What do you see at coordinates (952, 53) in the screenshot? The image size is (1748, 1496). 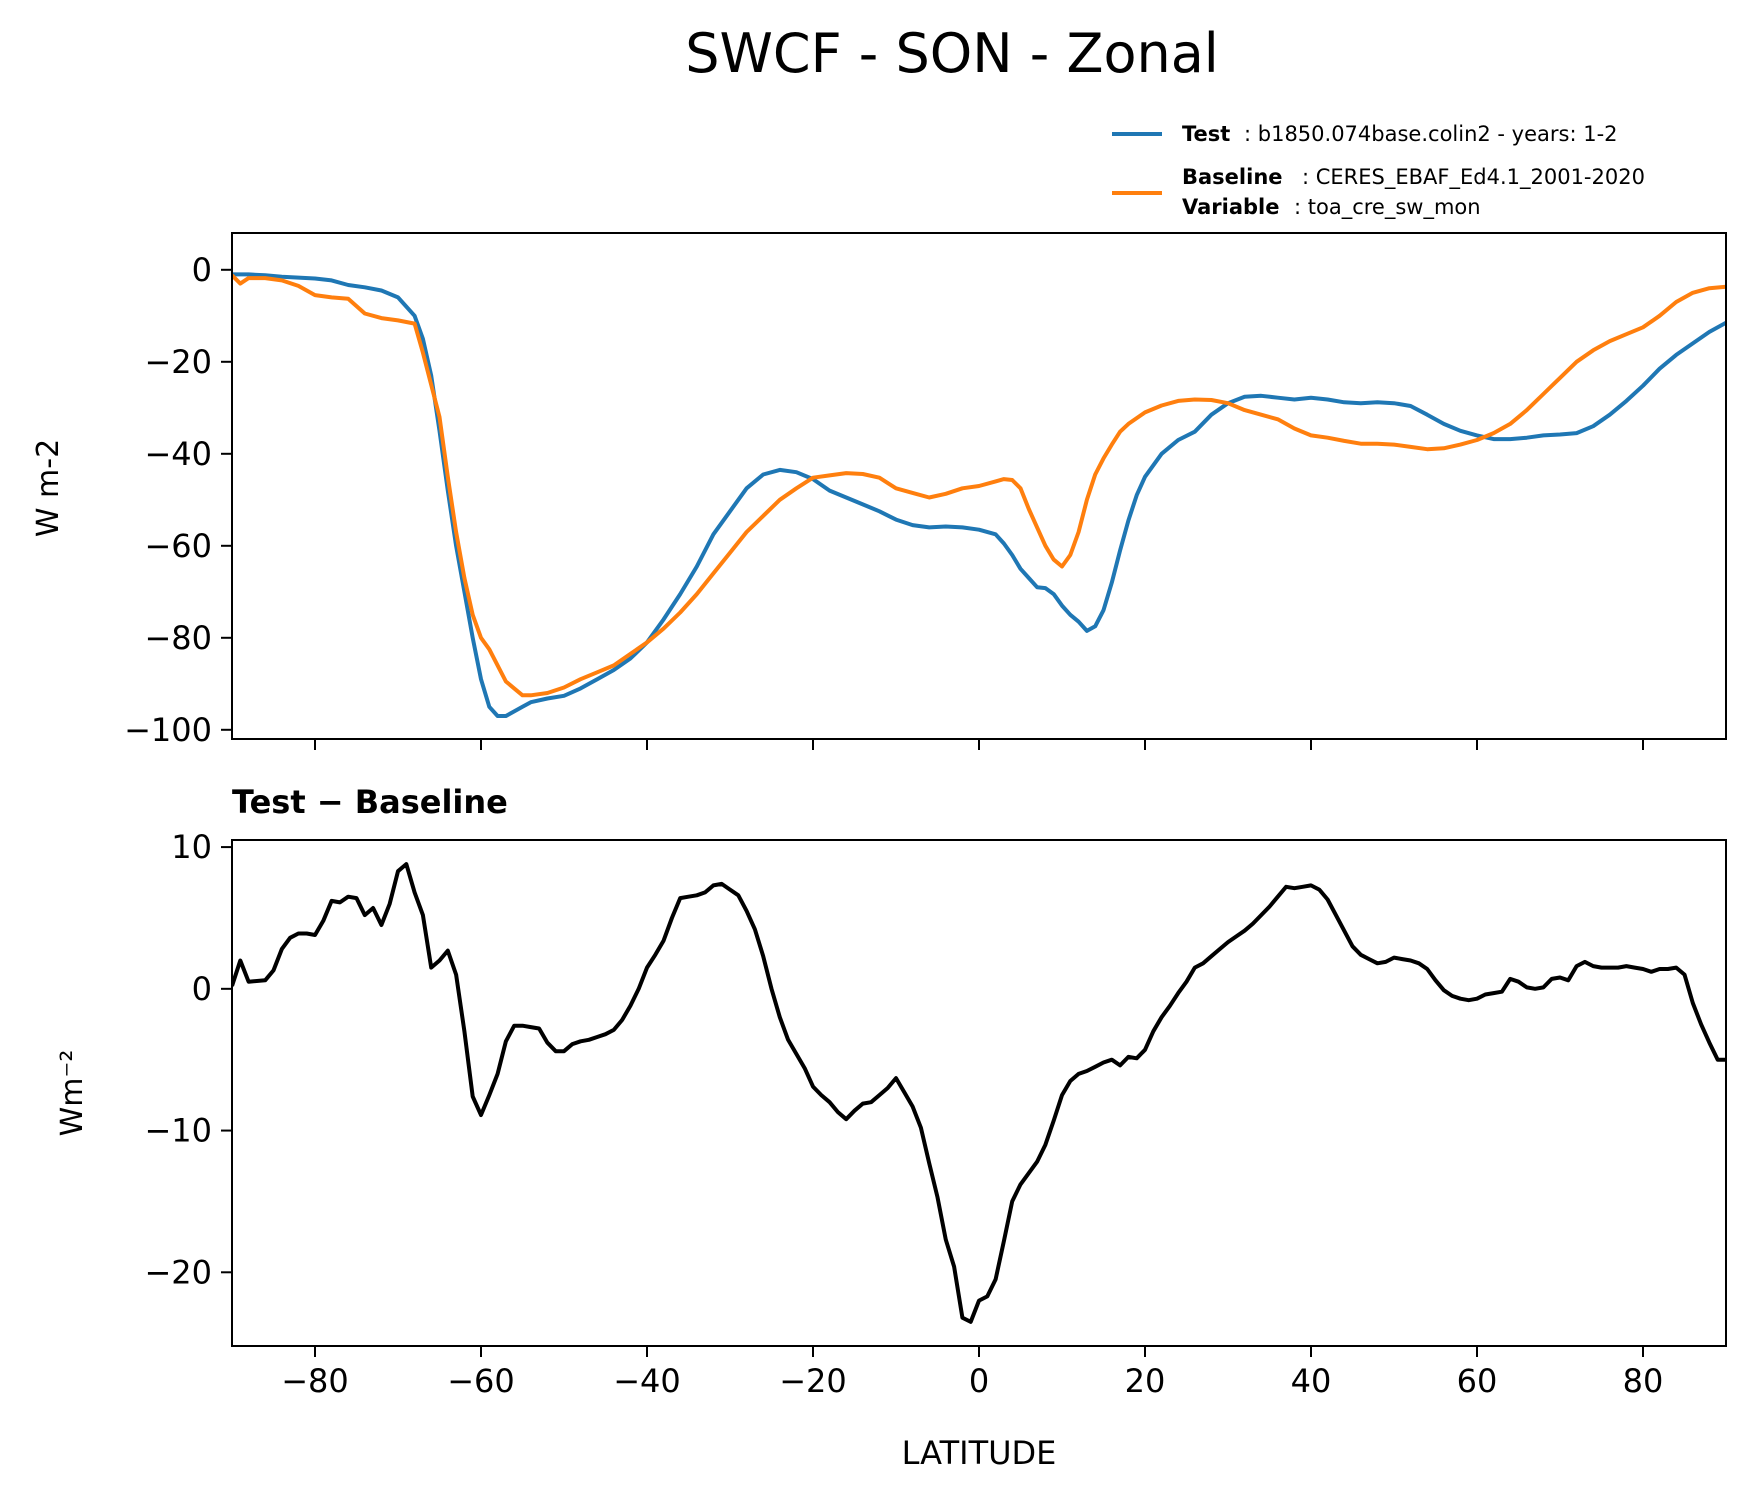 I see `figure-title: SWCF - SON - Zonal` at bounding box center [952, 53].